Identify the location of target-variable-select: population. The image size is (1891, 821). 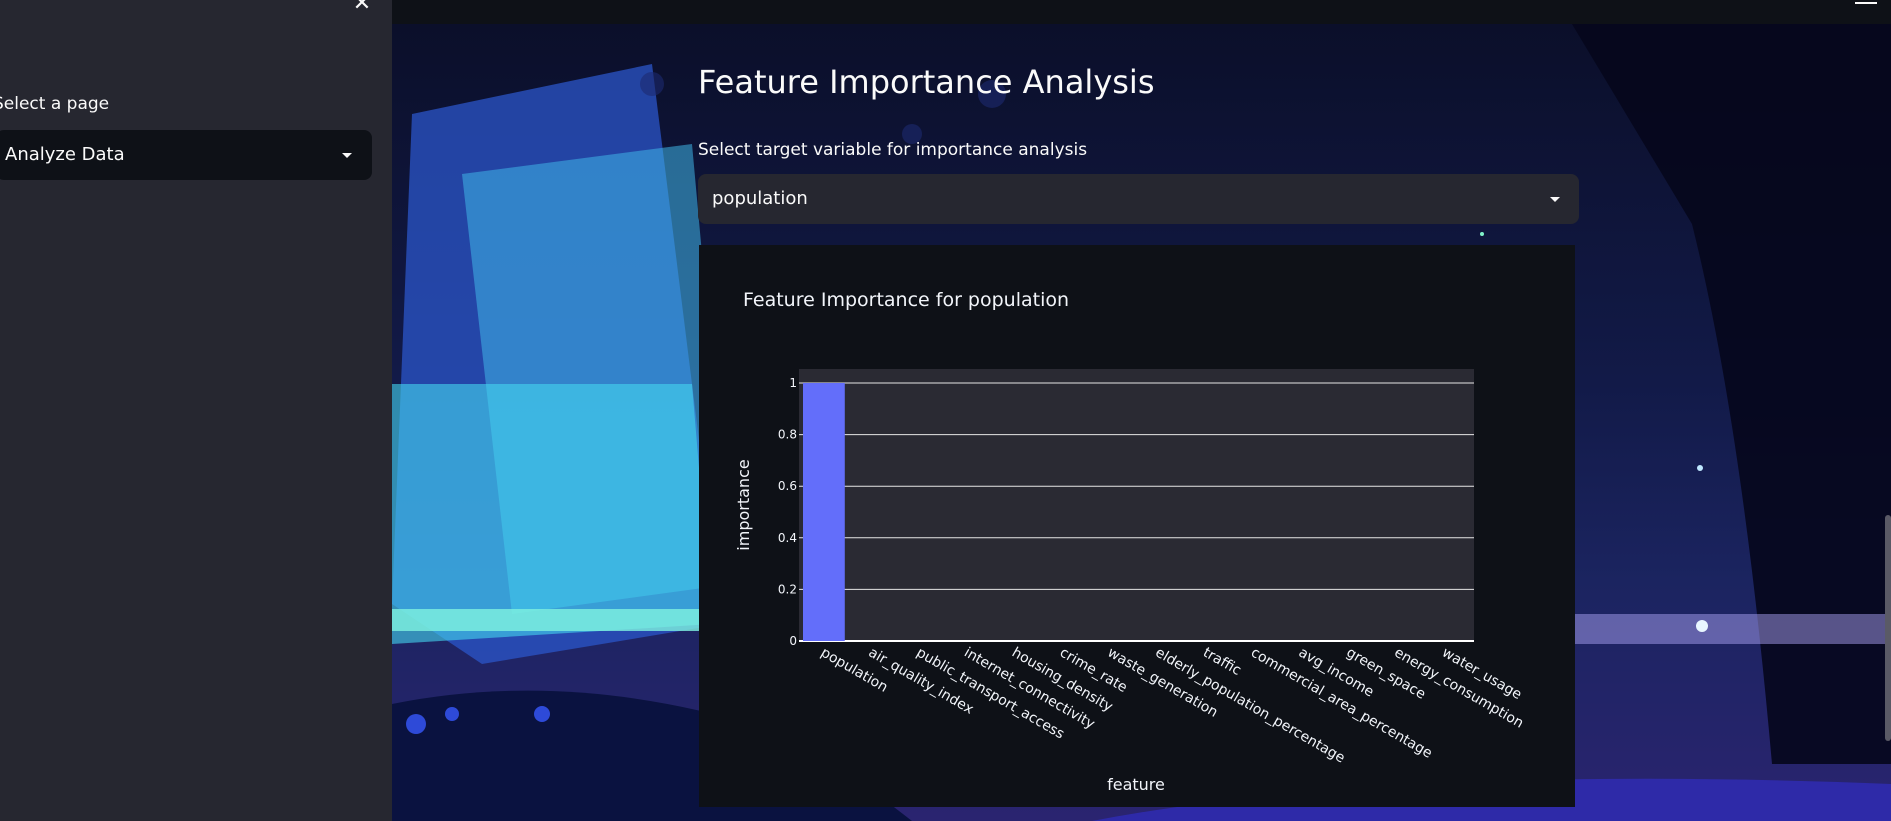
(1138, 199).